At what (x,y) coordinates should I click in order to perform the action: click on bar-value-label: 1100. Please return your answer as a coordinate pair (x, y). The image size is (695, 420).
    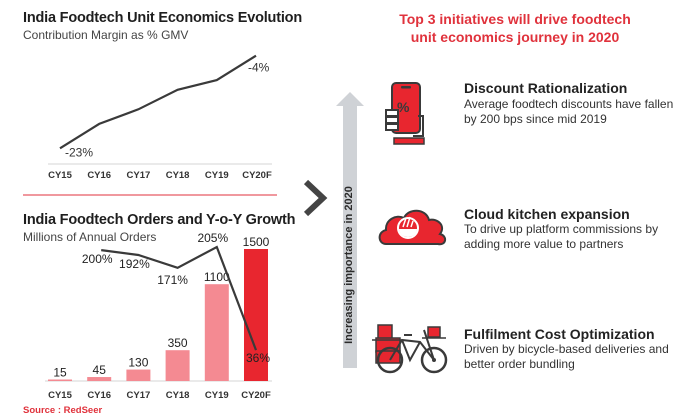
    Looking at the image, I should click on (217, 277).